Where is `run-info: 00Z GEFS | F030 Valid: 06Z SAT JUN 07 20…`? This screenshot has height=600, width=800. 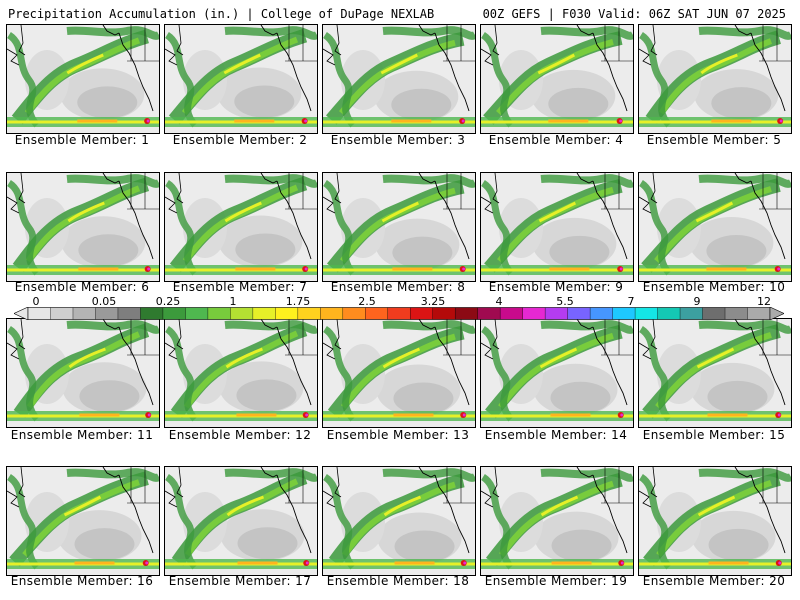
run-info: 00Z GEFS | F030 Valid: 06Z SAT JUN 07 20… is located at coordinates (634, 14).